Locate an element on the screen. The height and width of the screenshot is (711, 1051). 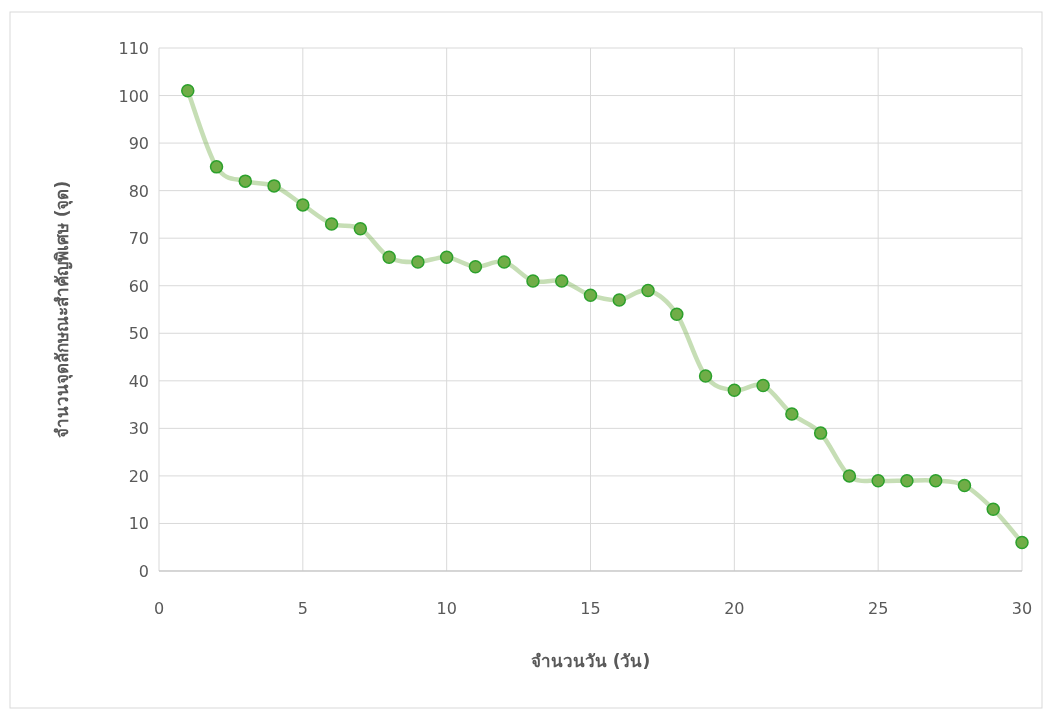
x-axis-title: จำนวนวัน (วัน) is located at coordinates (590, 661).